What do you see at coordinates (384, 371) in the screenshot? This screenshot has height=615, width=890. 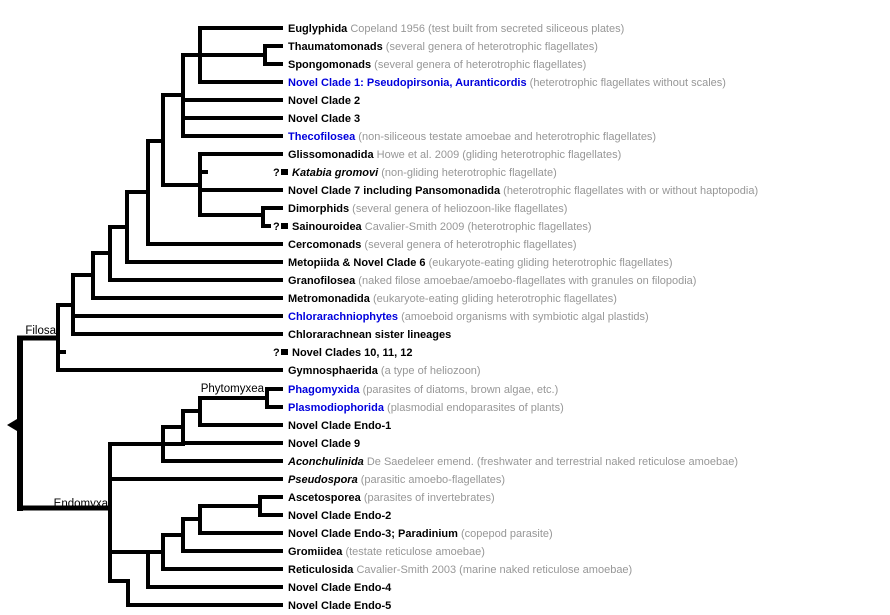 I see `taxon-label: Gymnosphaerida (a type of heliozoon)` at bounding box center [384, 371].